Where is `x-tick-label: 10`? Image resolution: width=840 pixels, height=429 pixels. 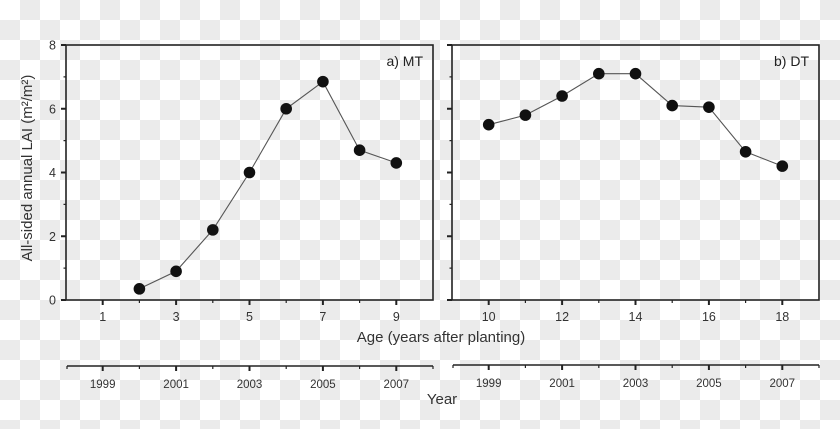 x-tick-label: 10 is located at coordinates (489, 317).